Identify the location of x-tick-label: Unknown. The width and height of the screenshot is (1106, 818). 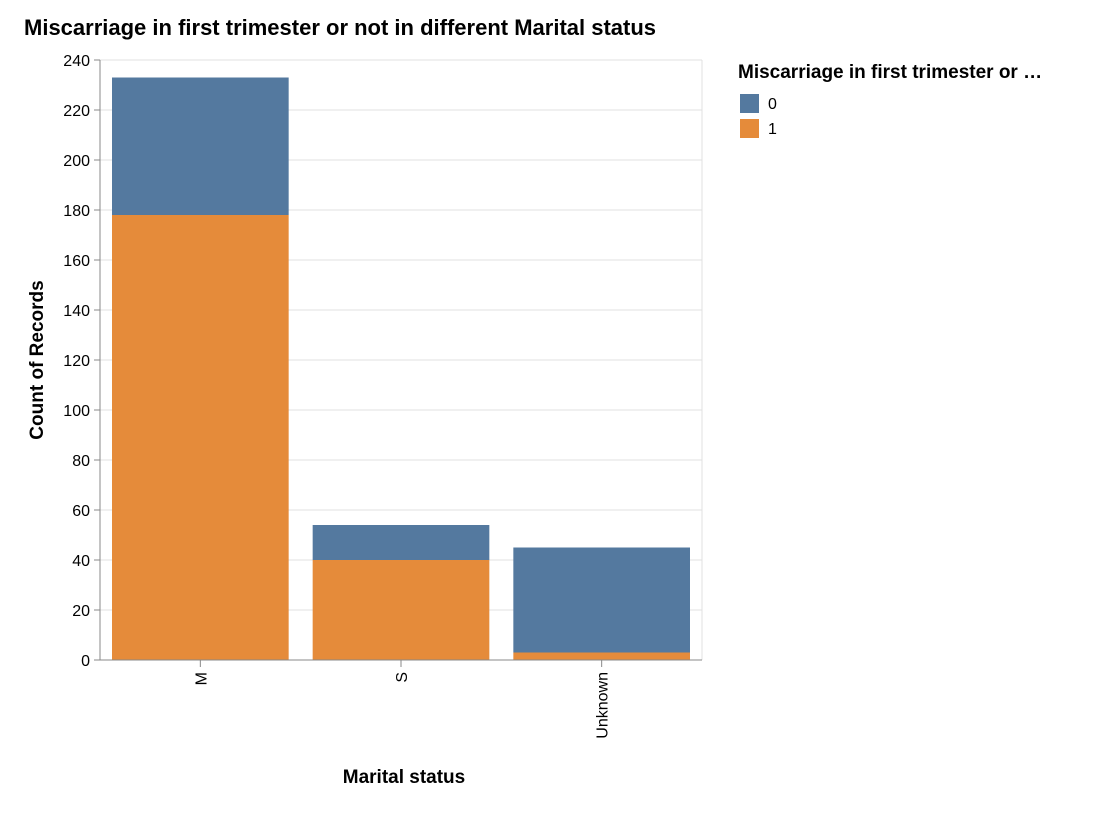
(603, 705).